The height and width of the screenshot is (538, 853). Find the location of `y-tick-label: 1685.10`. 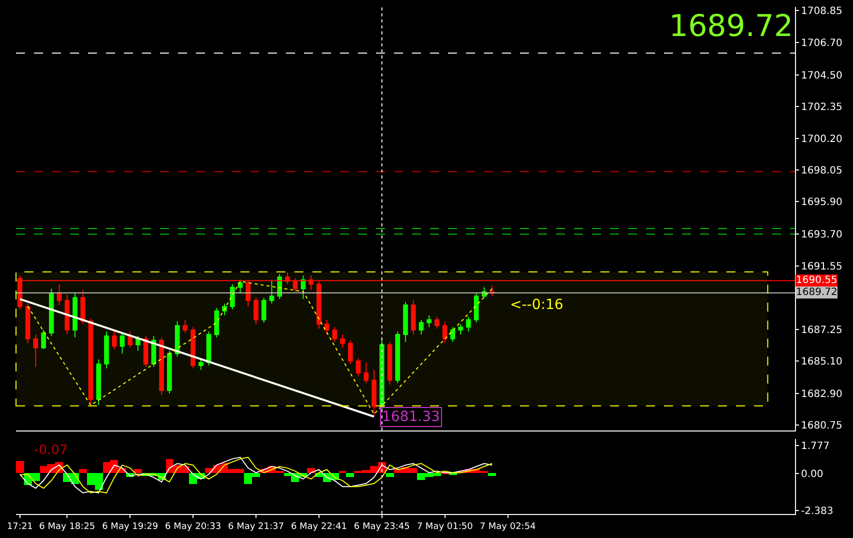

y-tick-label: 1685.10 is located at coordinates (821, 362).